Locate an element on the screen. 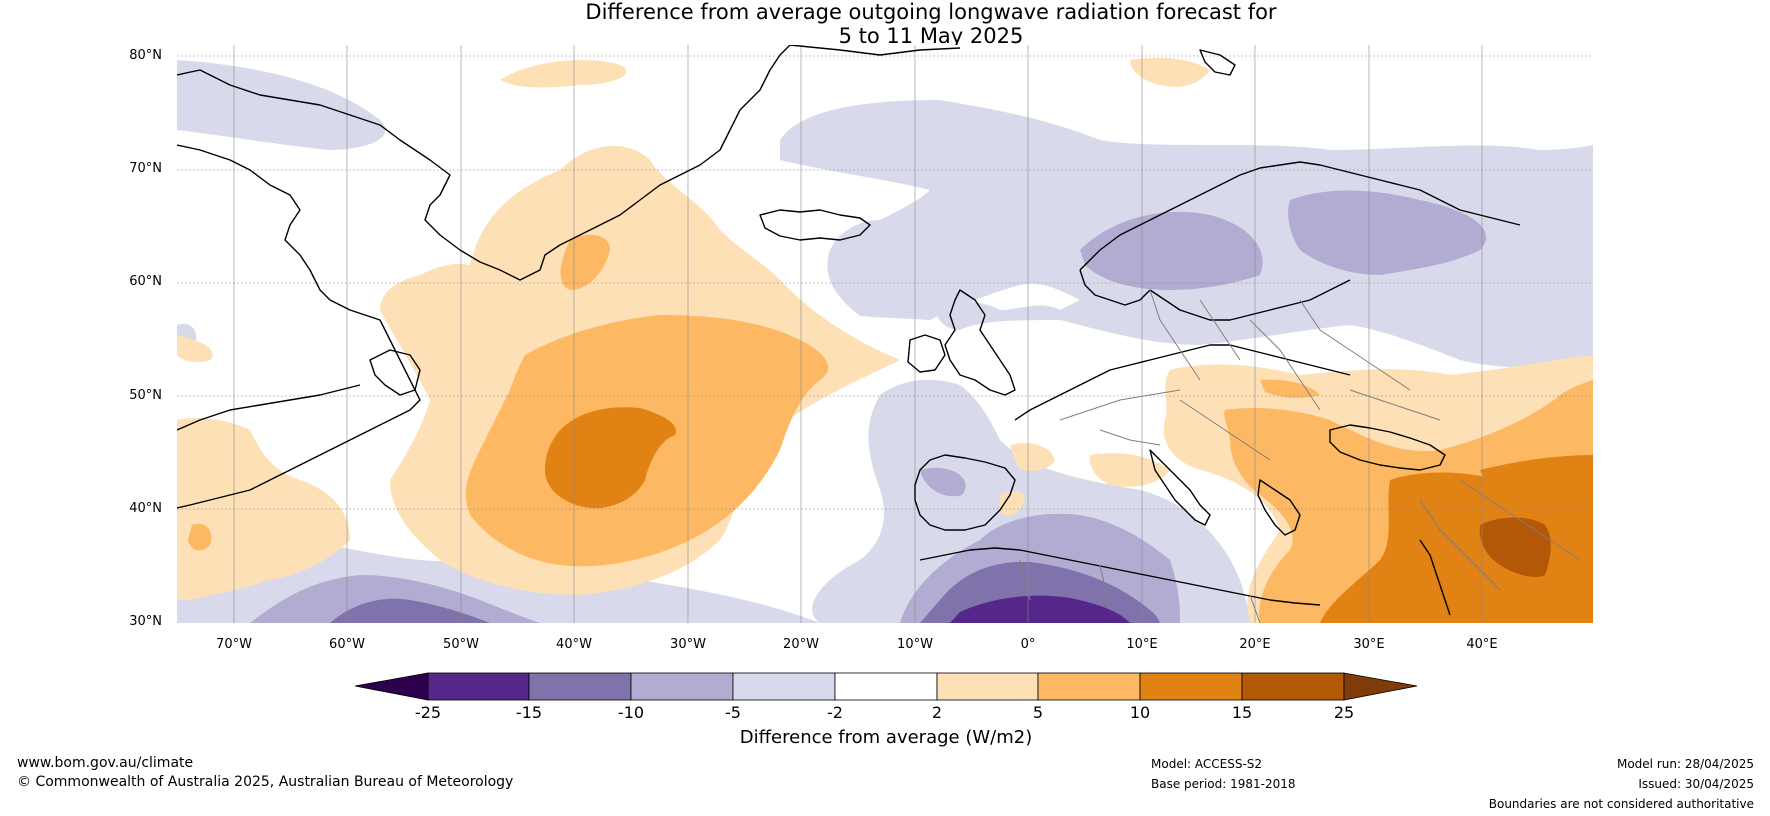 The height and width of the screenshot is (816, 1770). labrador-coast is located at coordinates (269, 407).